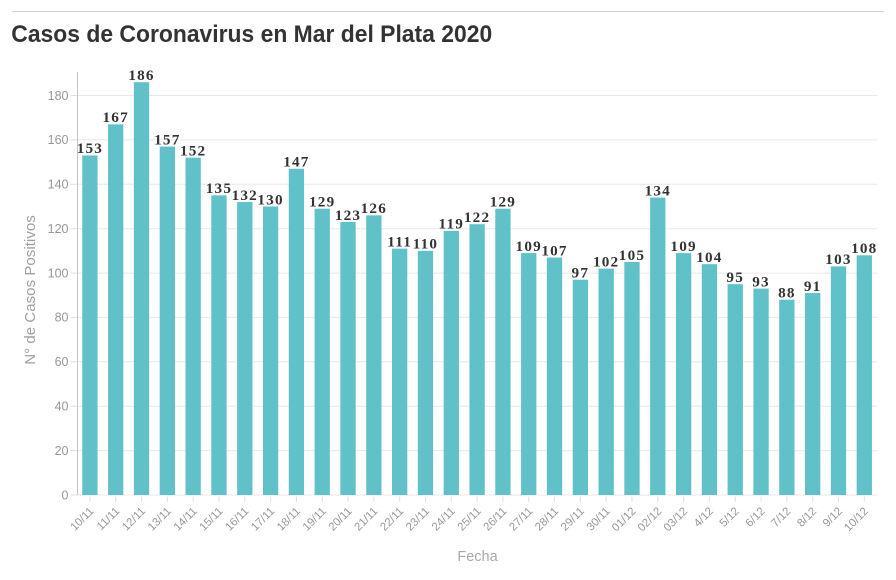 Image resolution: width=896 pixels, height=580 pixels. Describe the element at coordinates (58, 140) in the screenshot. I see `svg-text: 160` at that location.